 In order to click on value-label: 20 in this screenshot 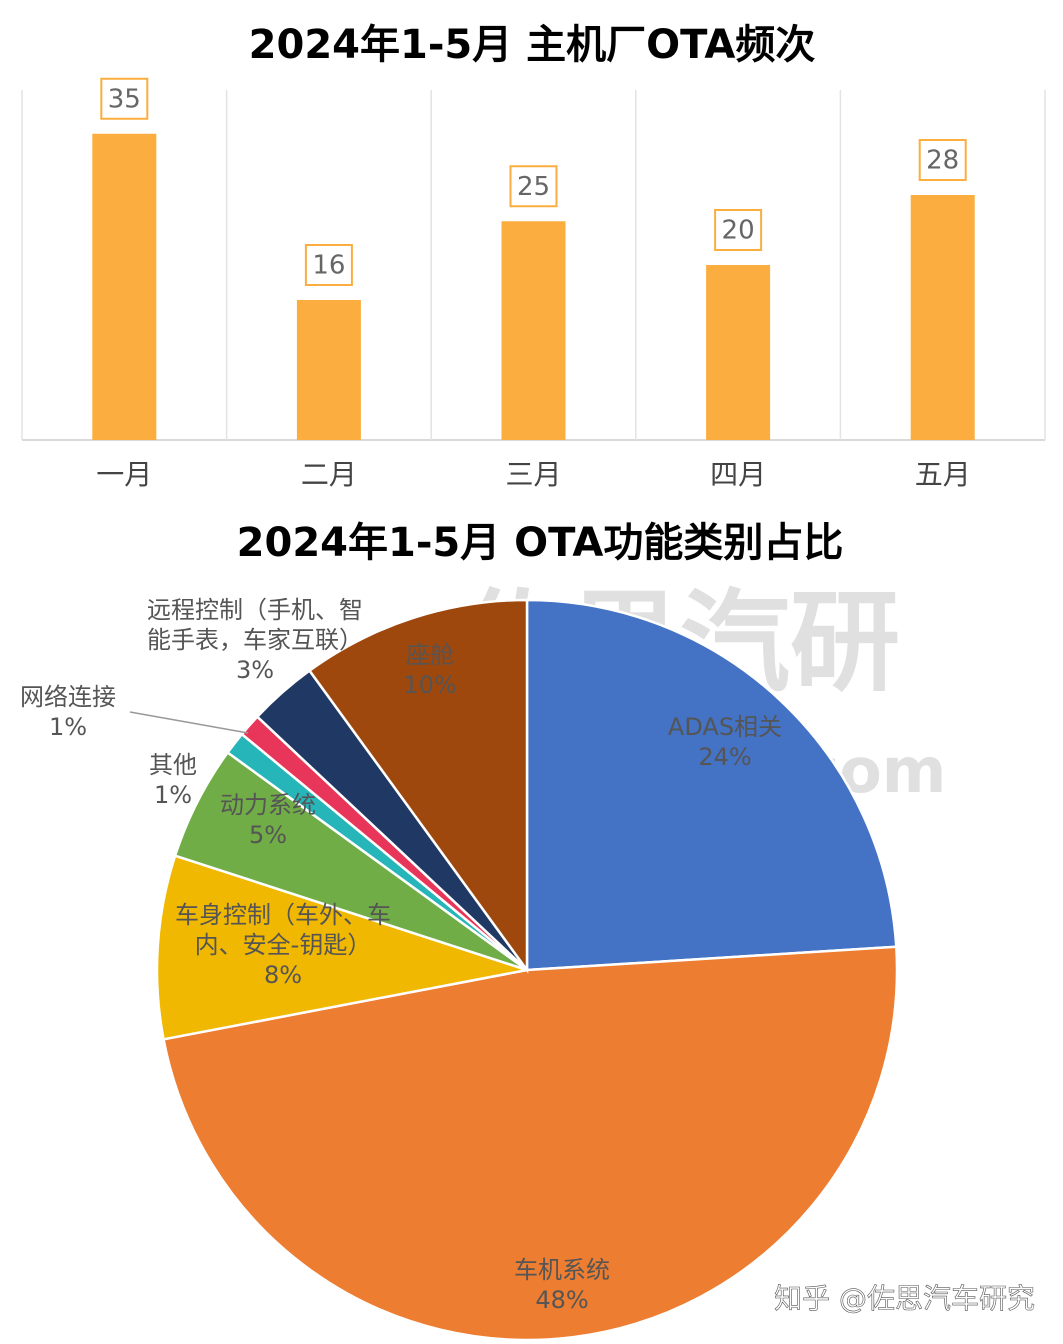, I will do `click(738, 231)`.